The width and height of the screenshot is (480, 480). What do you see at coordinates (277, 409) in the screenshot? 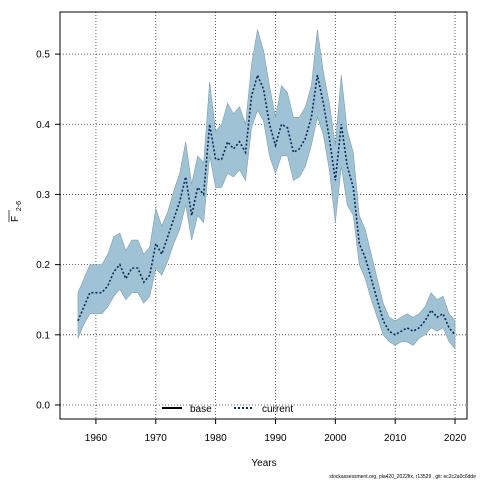
I see `legend-current-label: current` at bounding box center [277, 409].